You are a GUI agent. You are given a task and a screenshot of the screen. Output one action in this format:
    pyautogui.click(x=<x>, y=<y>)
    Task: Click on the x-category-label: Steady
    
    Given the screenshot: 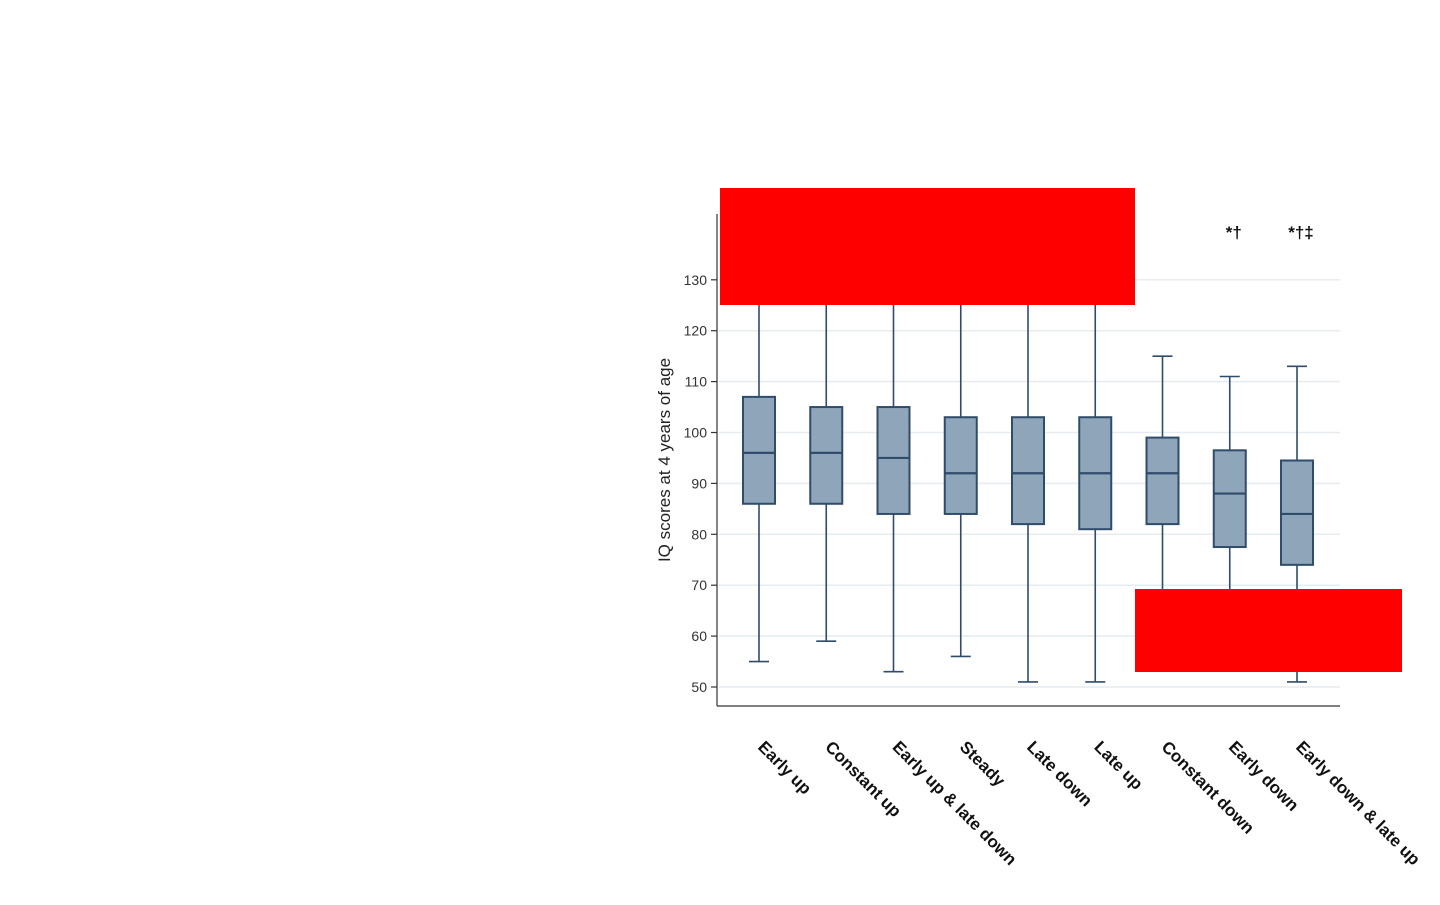 What is the action you would take?
    pyautogui.click(x=982, y=763)
    